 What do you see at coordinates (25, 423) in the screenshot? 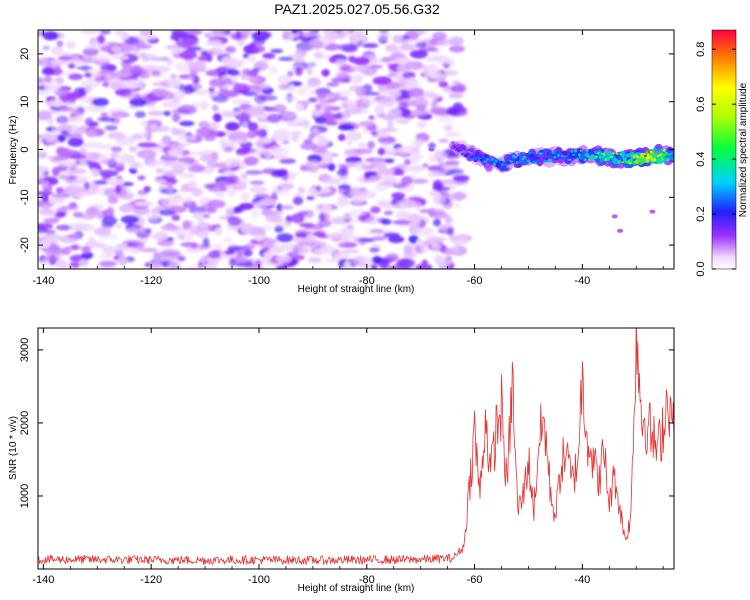
I see `y-tick-label: 2000` at bounding box center [25, 423].